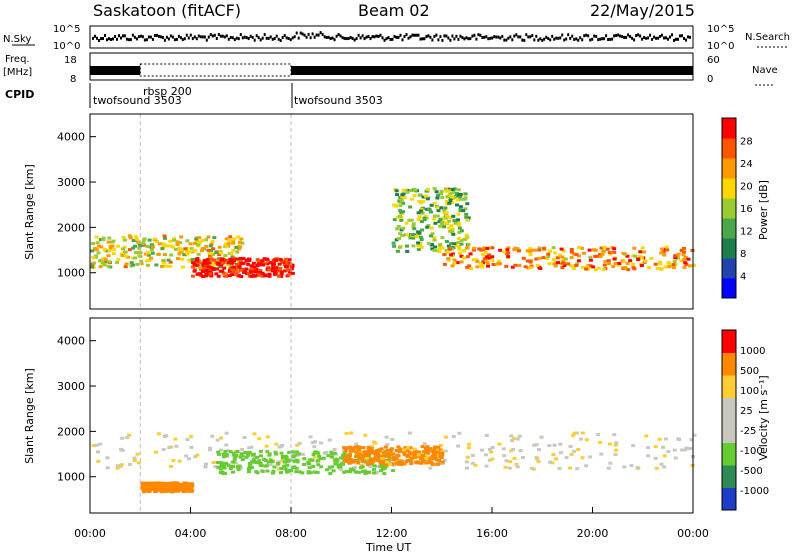 The height and width of the screenshot is (554, 800). Describe the element at coordinates (70, 60) in the screenshot. I see `freq-tick-top: 18` at that location.